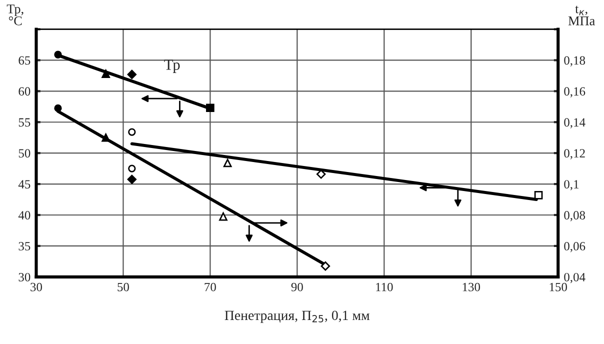  What do you see at coordinates (24, 91) in the screenshot?
I see `y-tick-label: 60` at bounding box center [24, 91].